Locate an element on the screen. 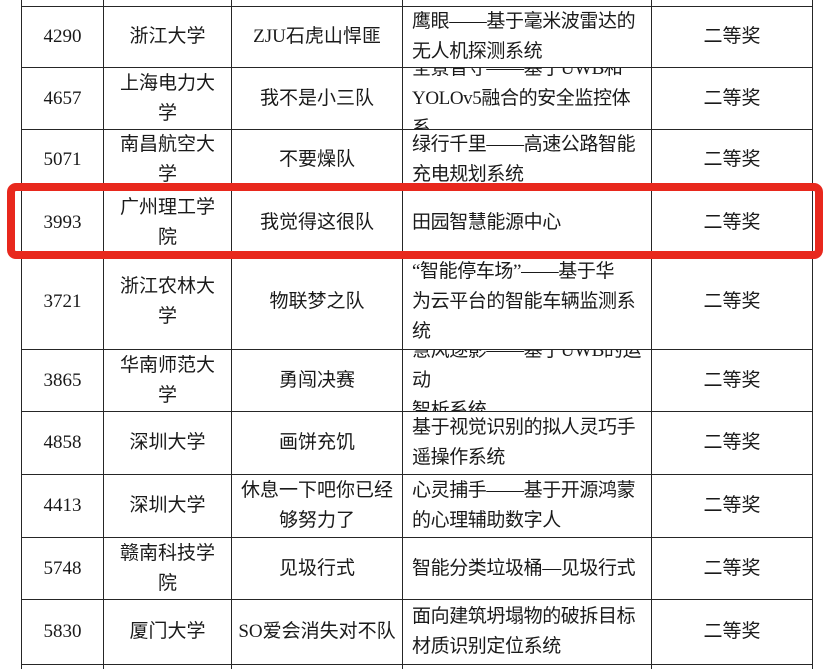 The width and height of the screenshot is (834, 669). cell-entry-id: 3865 is located at coordinates (63, 381).